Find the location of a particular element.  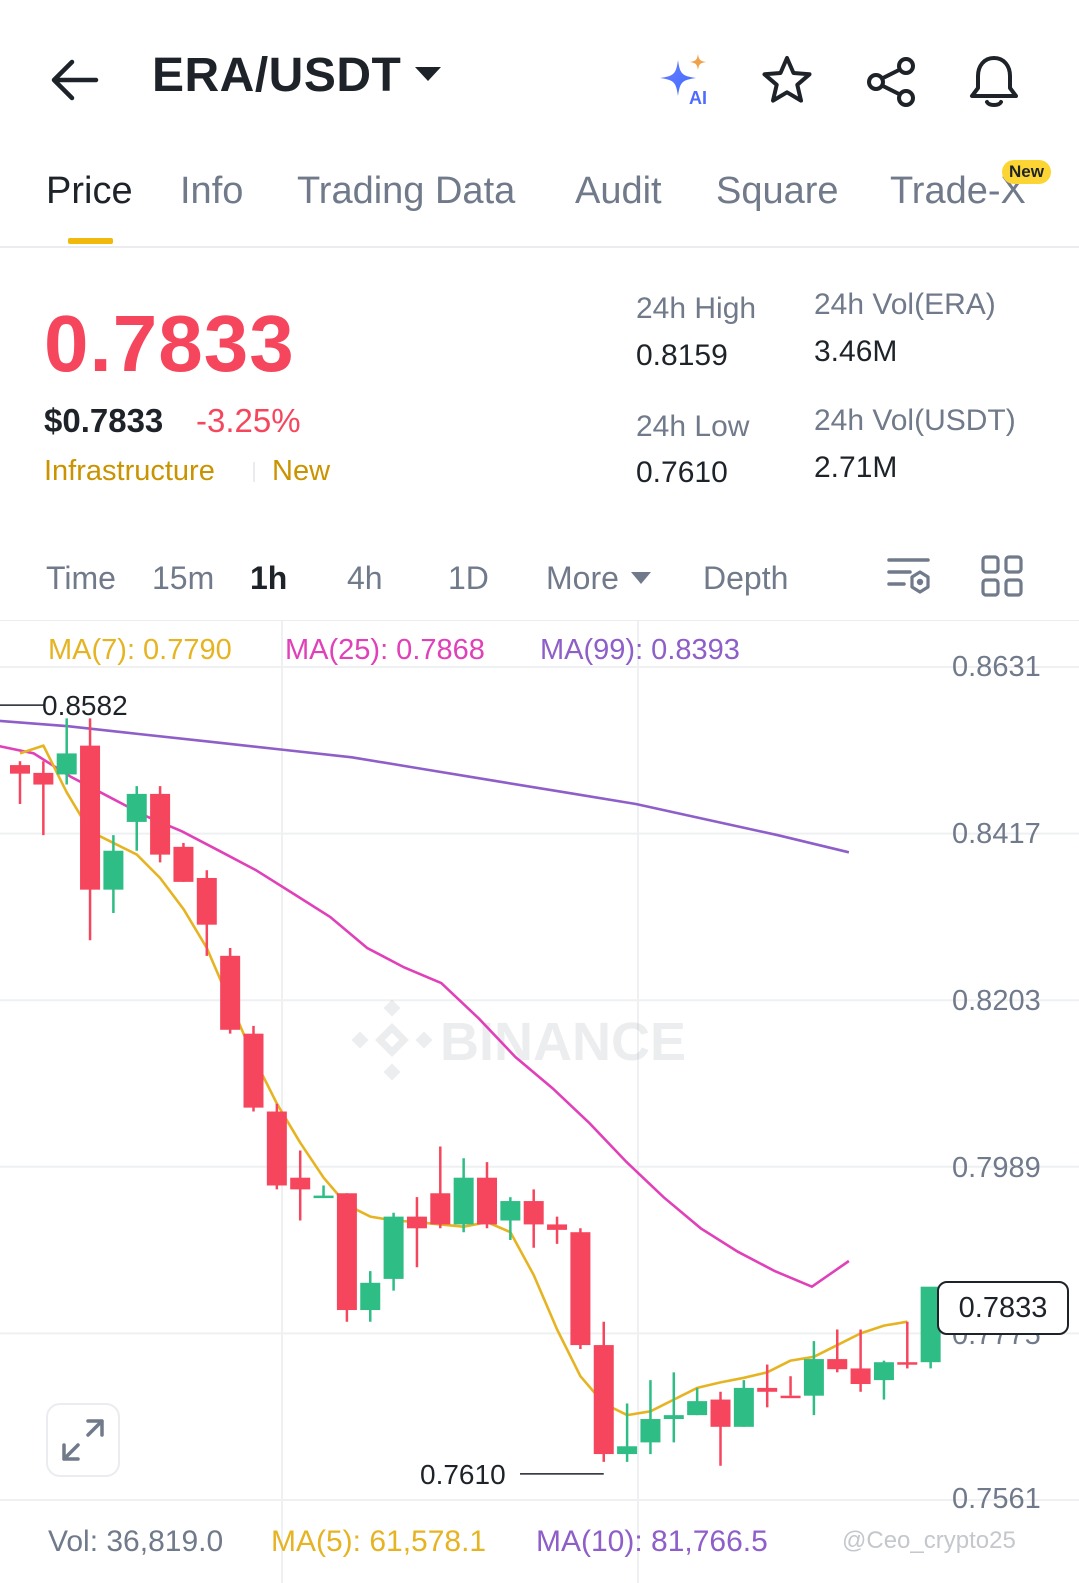

tf-1d: 1D is located at coordinates (468, 578).